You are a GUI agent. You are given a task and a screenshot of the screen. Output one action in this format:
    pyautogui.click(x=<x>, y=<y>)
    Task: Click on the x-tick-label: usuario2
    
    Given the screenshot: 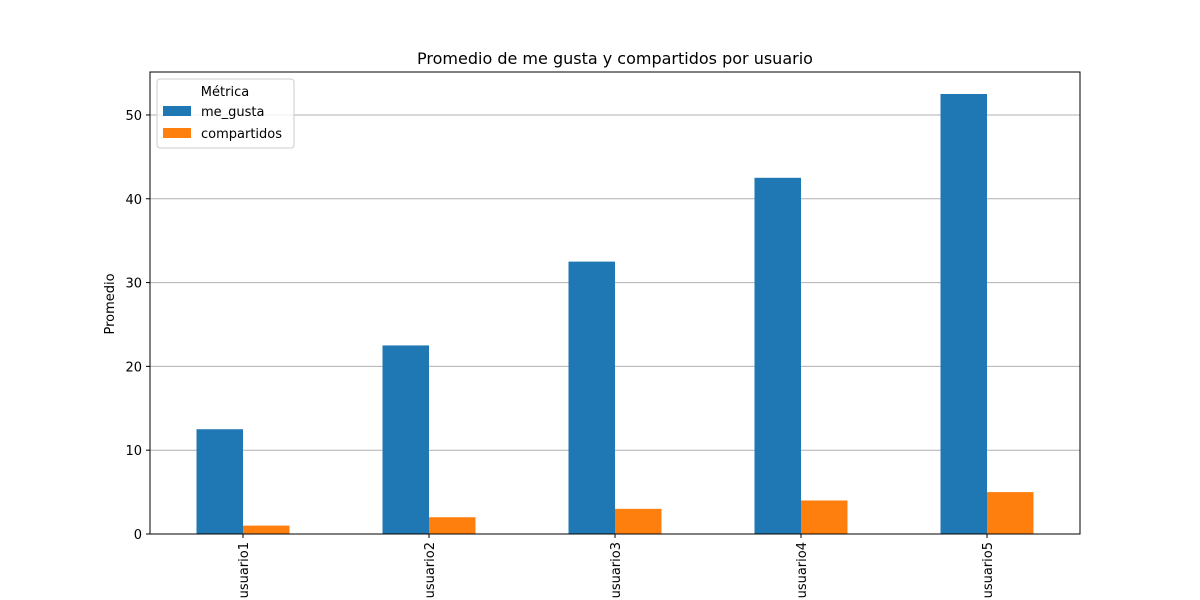 What is the action you would take?
    pyautogui.click(x=430, y=570)
    